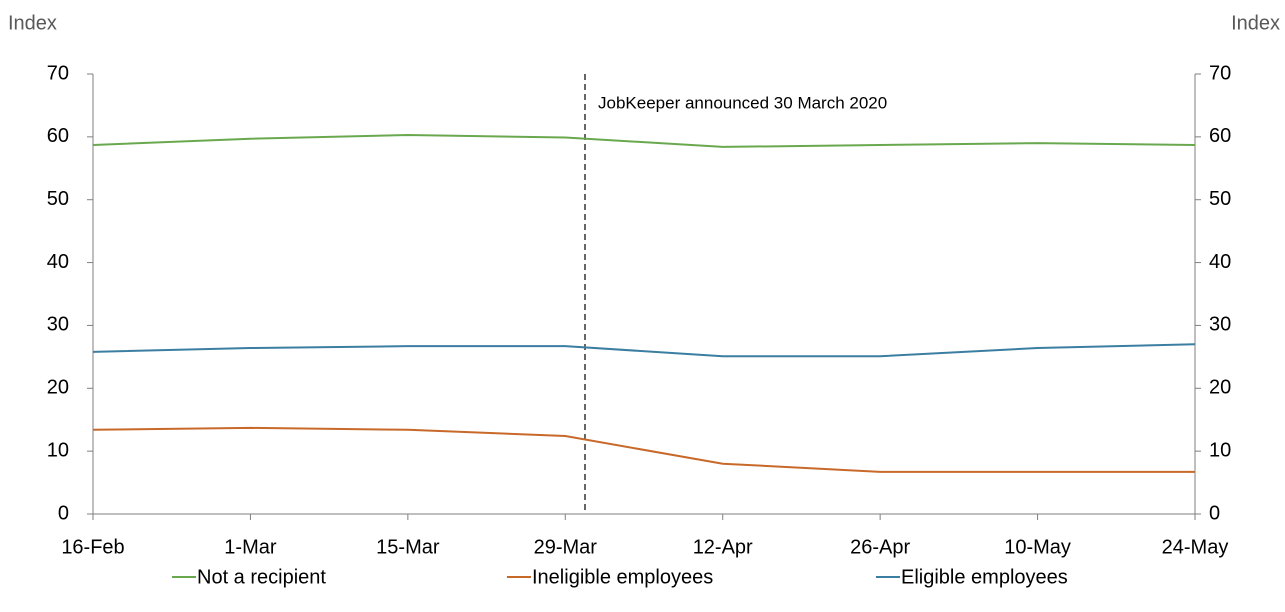 The width and height of the screenshot is (1285, 612). Describe the element at coordinates (250, 547) in the screenshot. I see `x-tick-label: 1-Mar` at that location.